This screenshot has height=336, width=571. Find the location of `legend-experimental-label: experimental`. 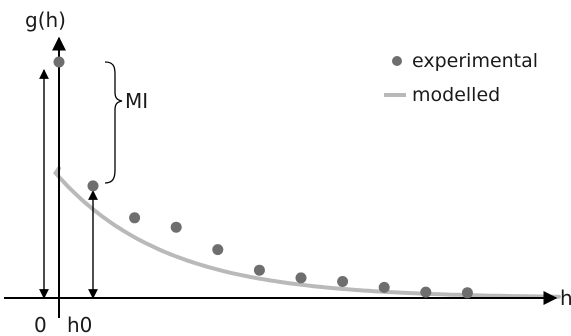

legend-experimental-label: experimental is located at coordinates (475, 61).